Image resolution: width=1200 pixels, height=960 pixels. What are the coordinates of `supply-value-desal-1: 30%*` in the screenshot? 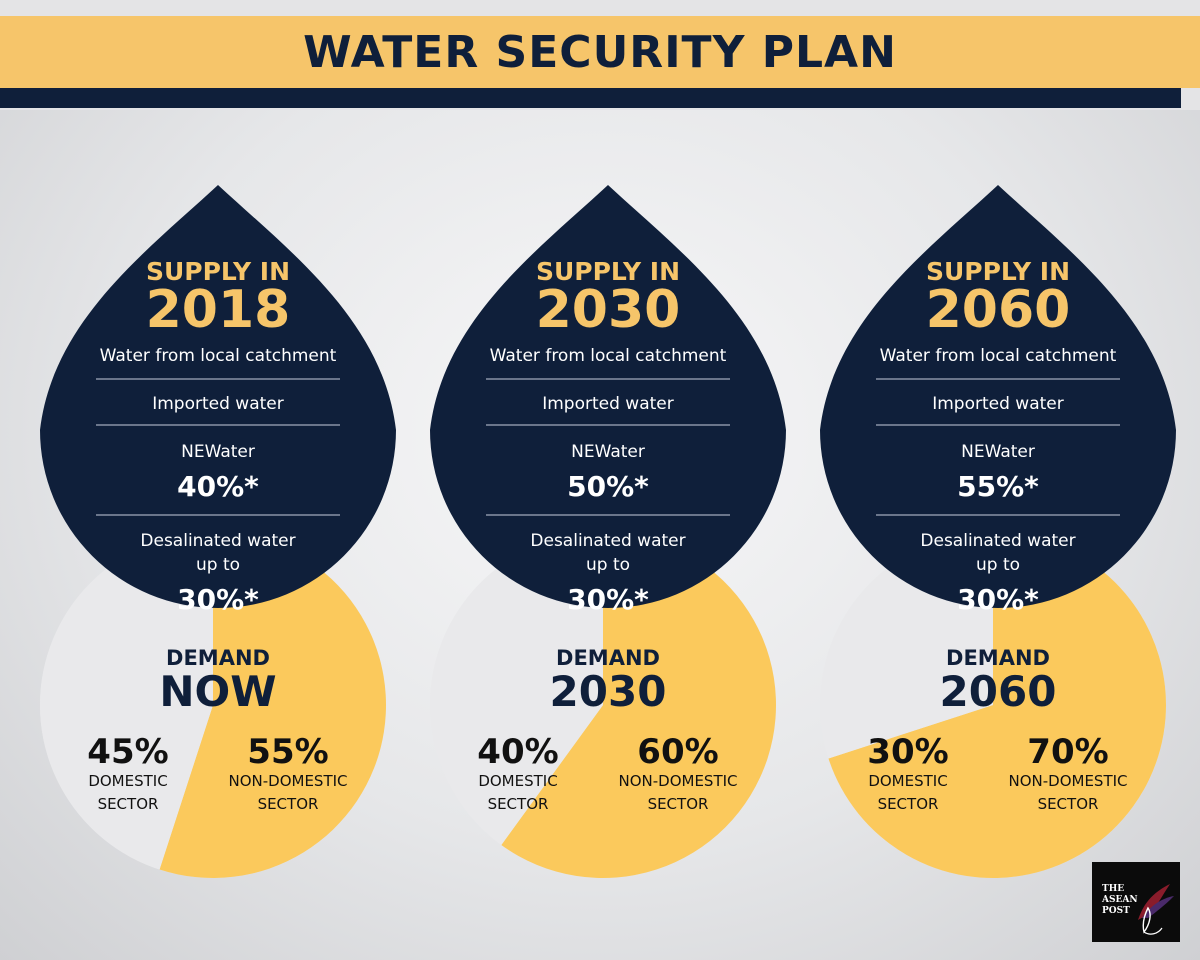 It's located at (608, 599).